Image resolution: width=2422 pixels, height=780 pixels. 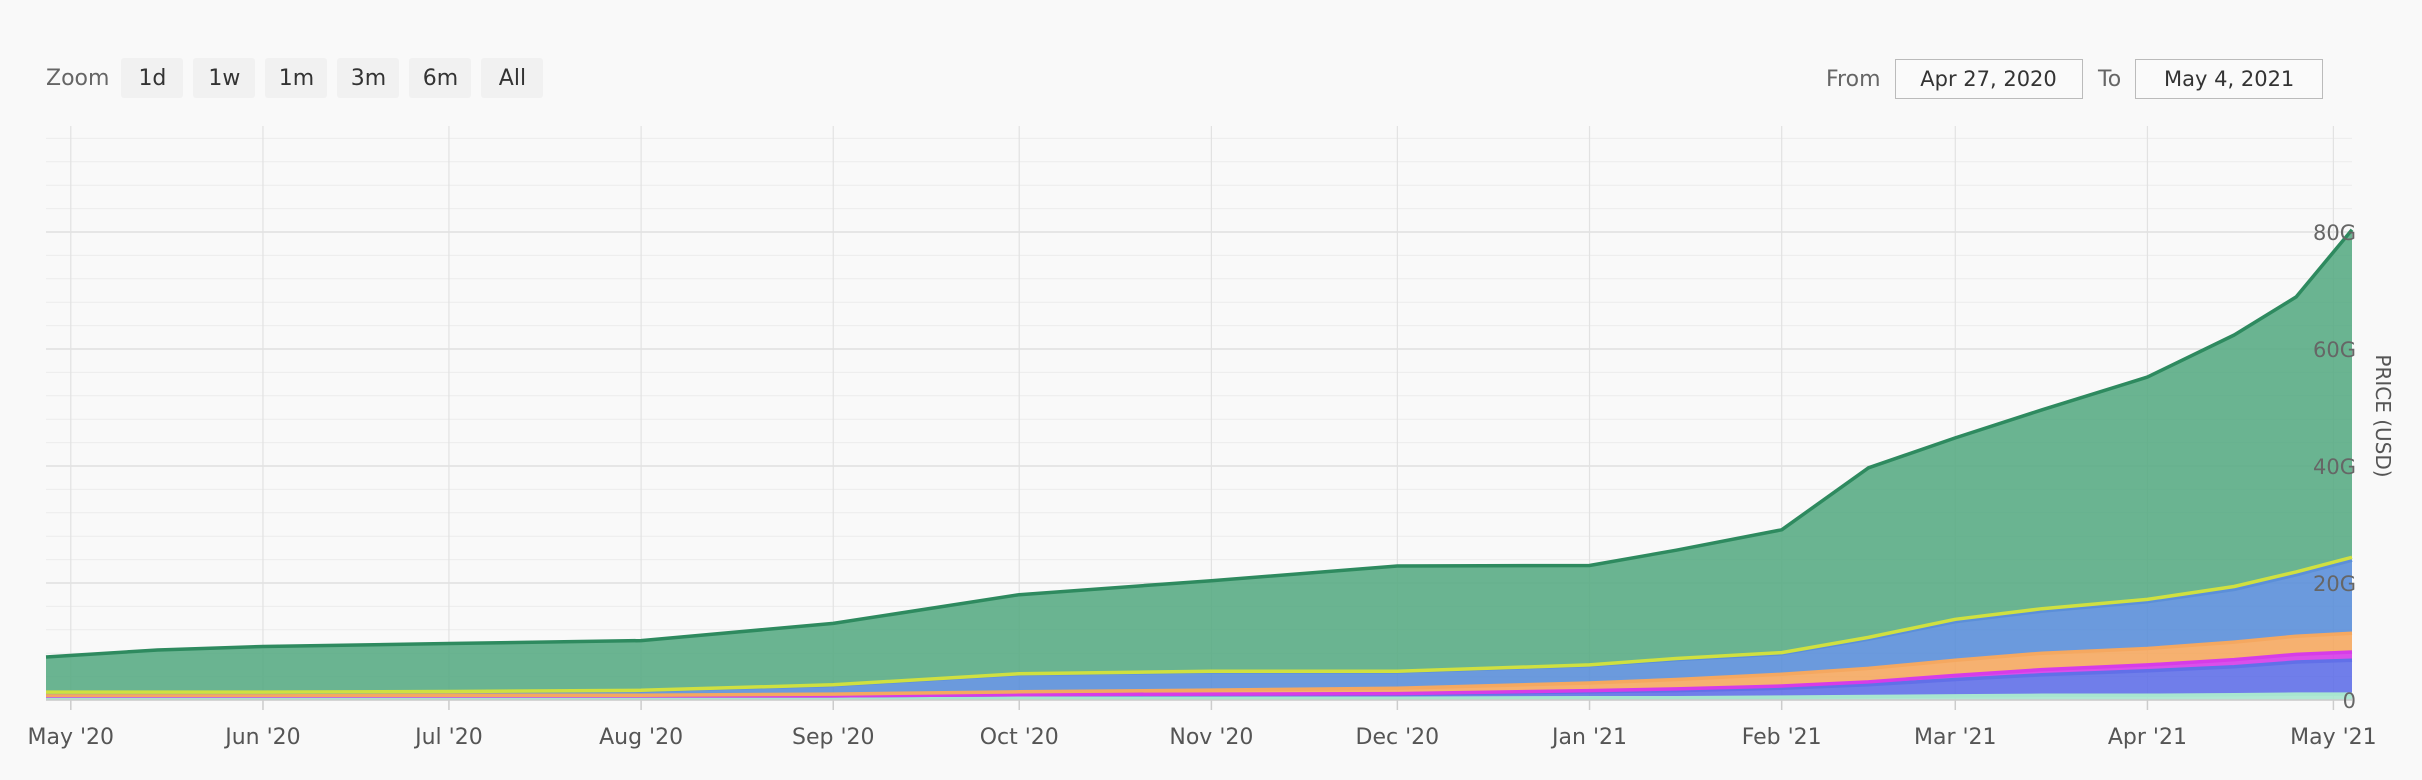 I want to click on x-tick-label: Mar '21, so click(x=1955, y=737).